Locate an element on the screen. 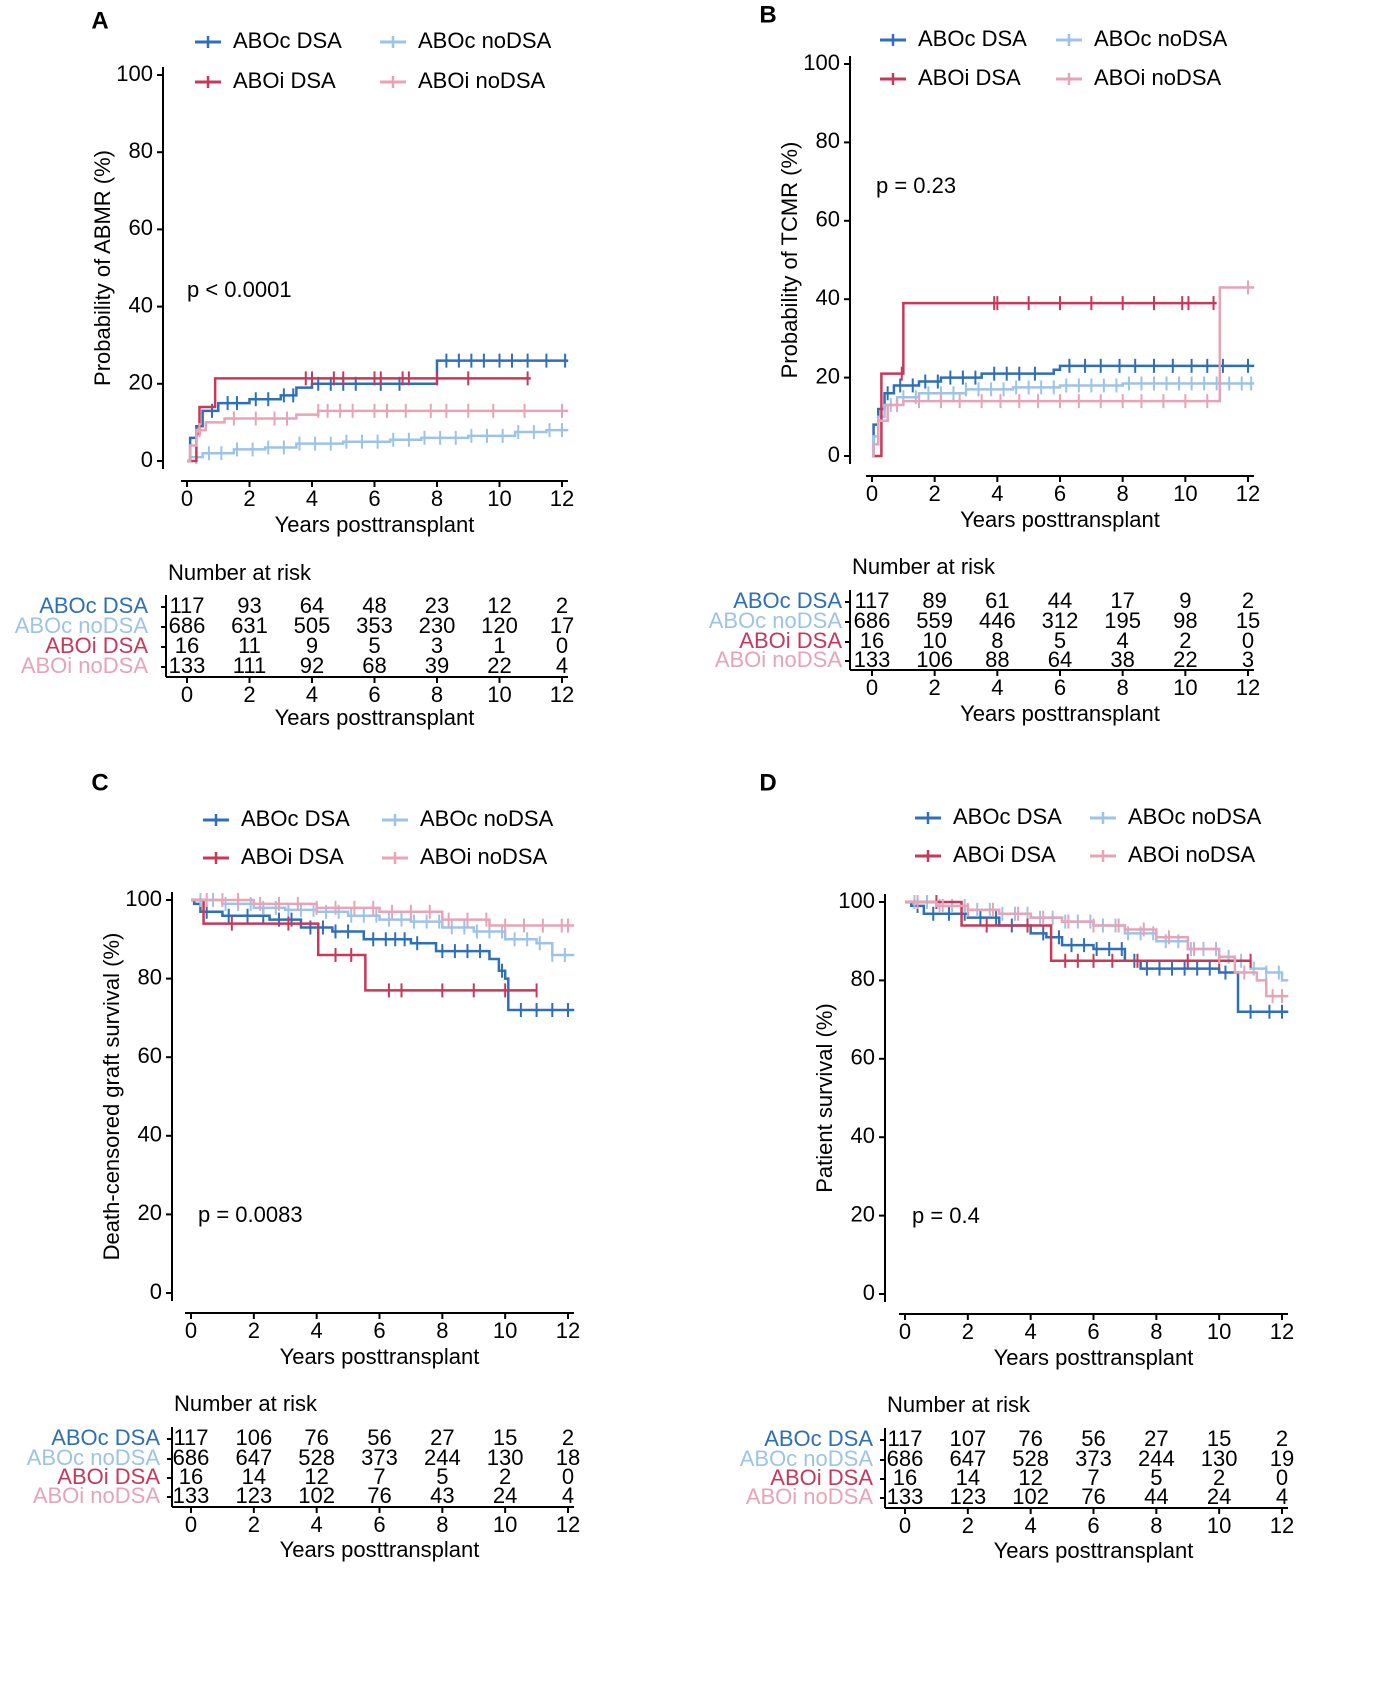  risk-cell: 43 is located at coordinates (442, 1495).